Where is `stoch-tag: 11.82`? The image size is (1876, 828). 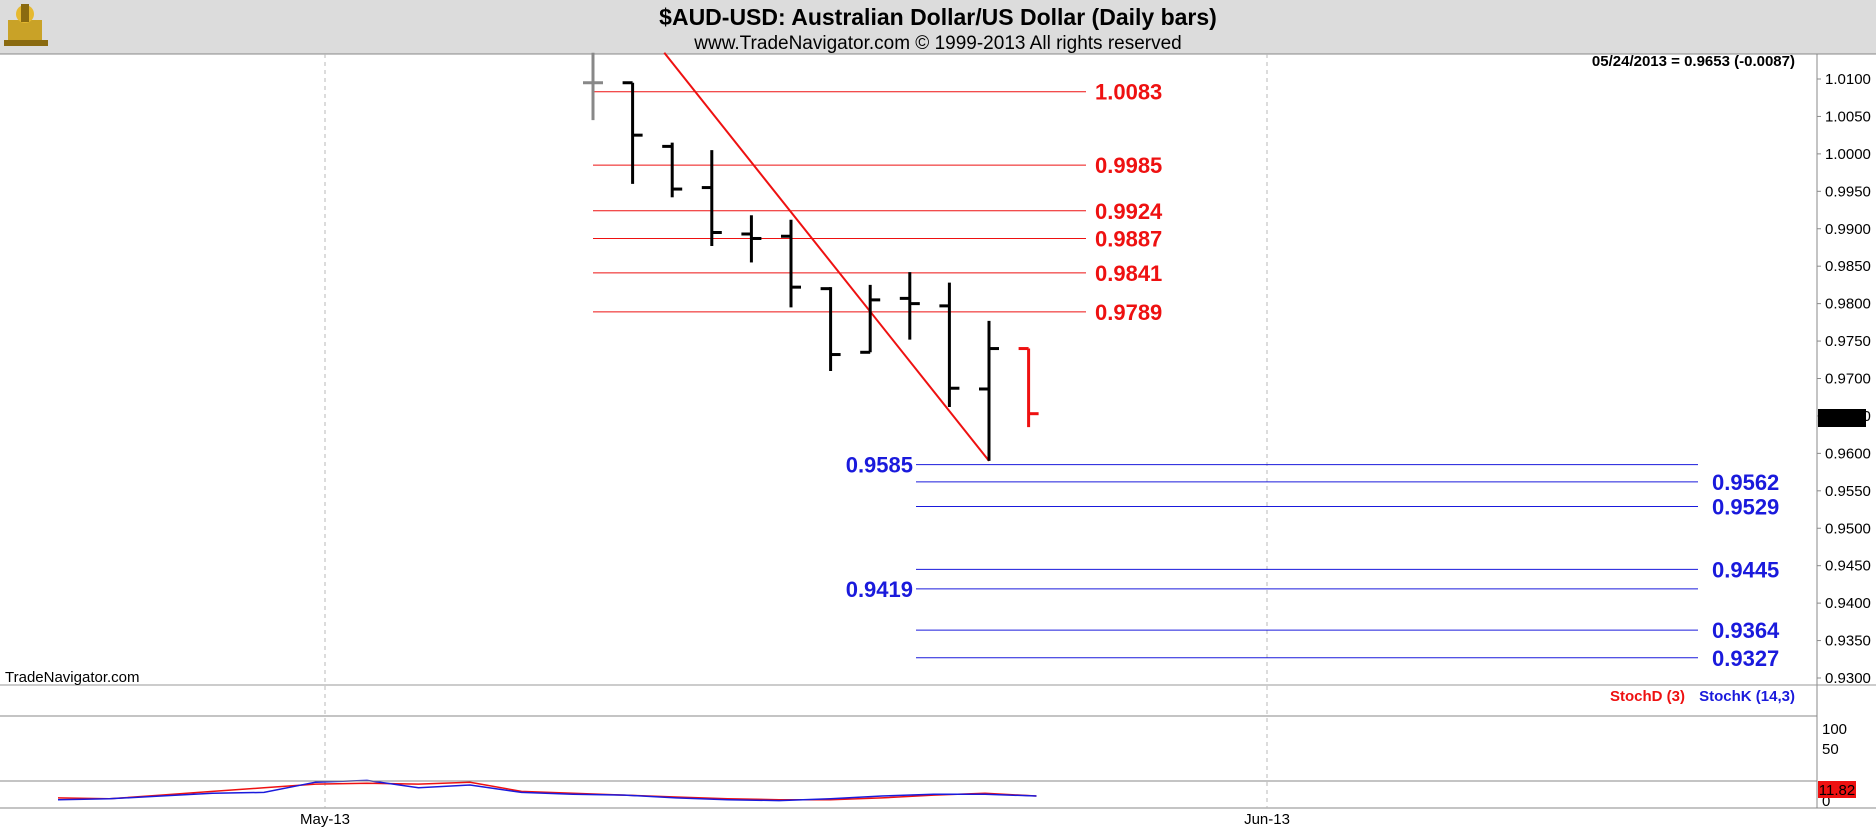 stoch-tag: 11.82 is located at coordinates (1837, 790).